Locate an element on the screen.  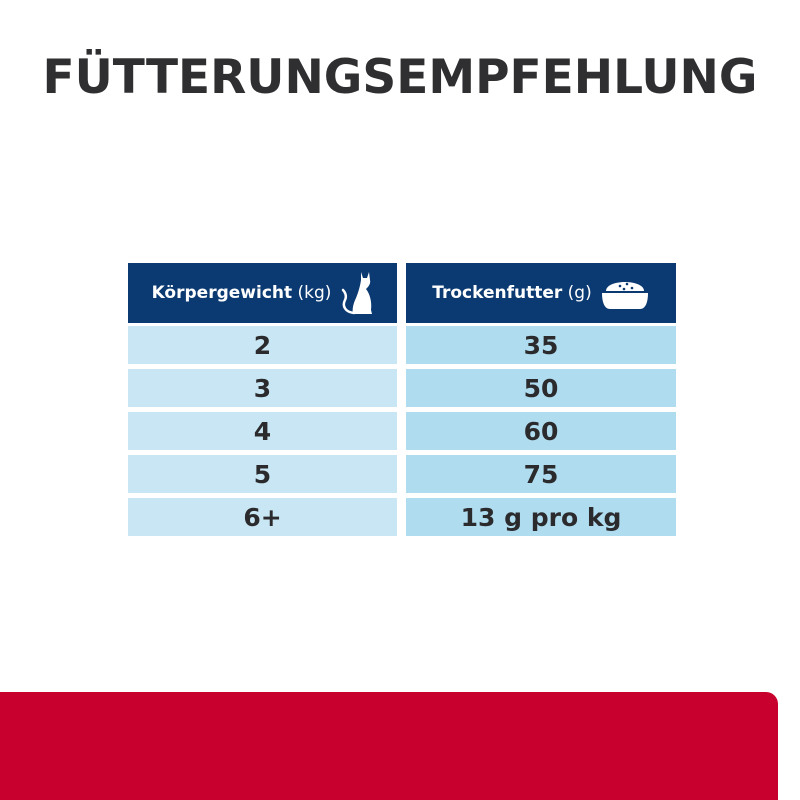
food-cell: 50 is located at coordinates (541, 388).